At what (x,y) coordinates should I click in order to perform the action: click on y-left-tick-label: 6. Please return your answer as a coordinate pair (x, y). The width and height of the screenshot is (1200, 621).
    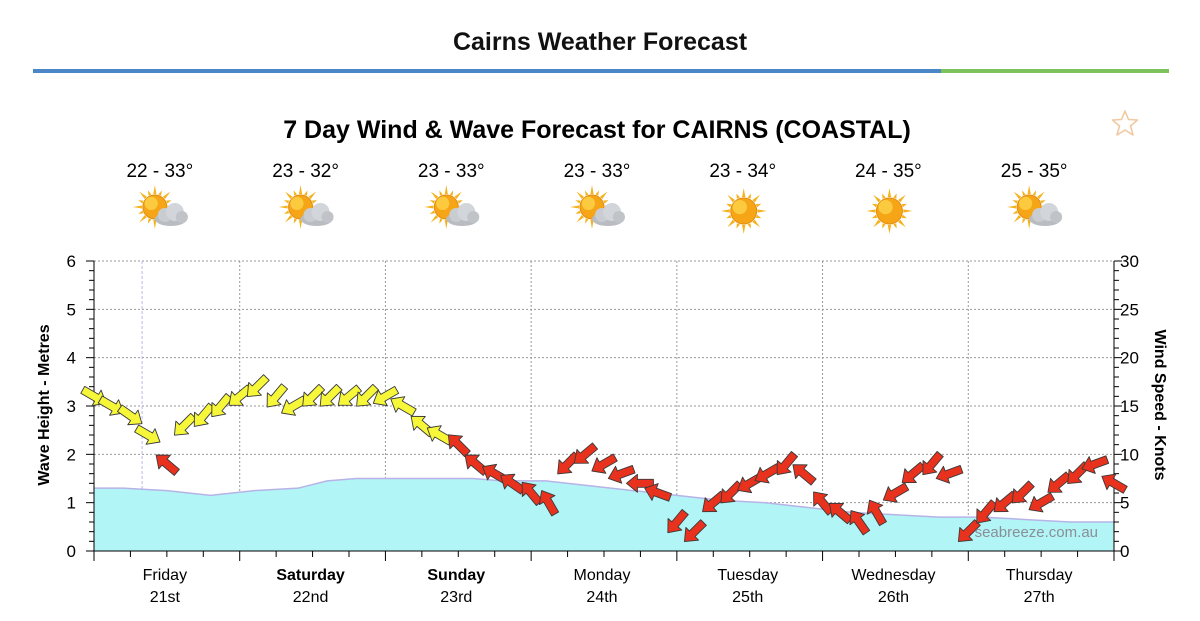
    Looking at the image, I should click on (71, 261).